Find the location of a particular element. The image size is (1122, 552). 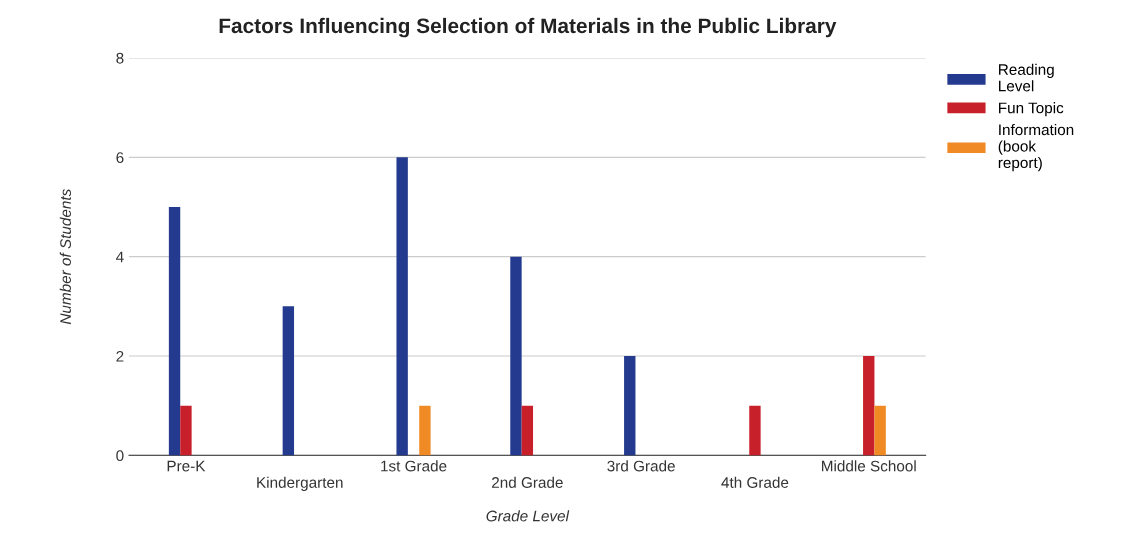

legend-label: Fun Topic is located at coordinates (1031, 109).